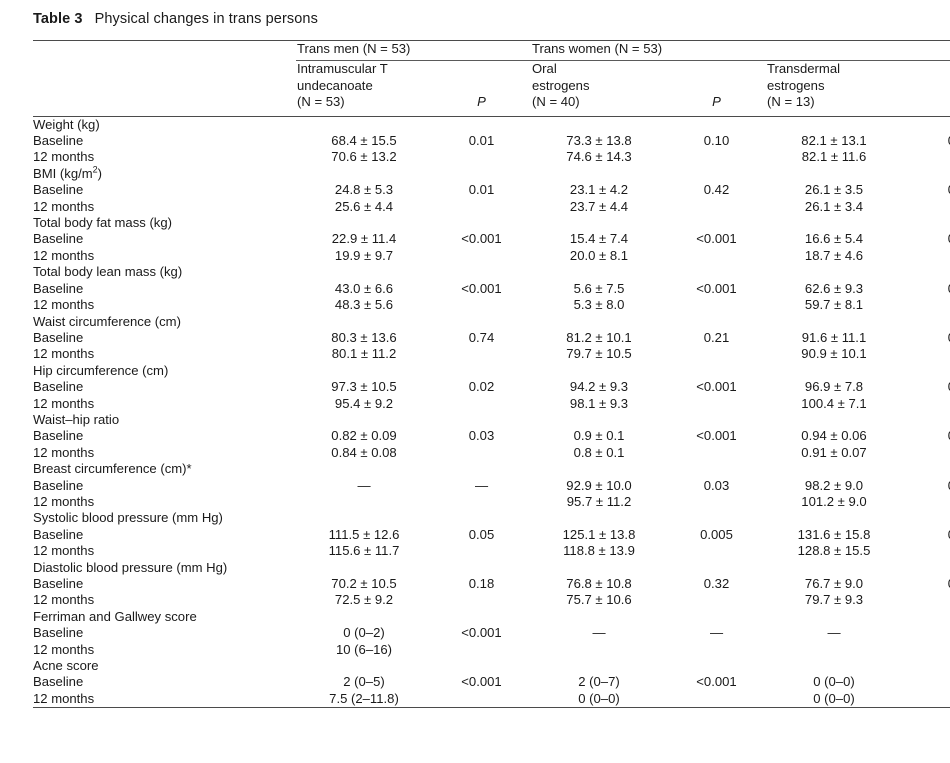 Image resolution: width=950 pixels, height=763 pixels. What do you see at coordinates (716, 141) in the screenshot?
I see `cell-p-oral-estrogens-baseline: 0.10` at bounding box center [716, 141].